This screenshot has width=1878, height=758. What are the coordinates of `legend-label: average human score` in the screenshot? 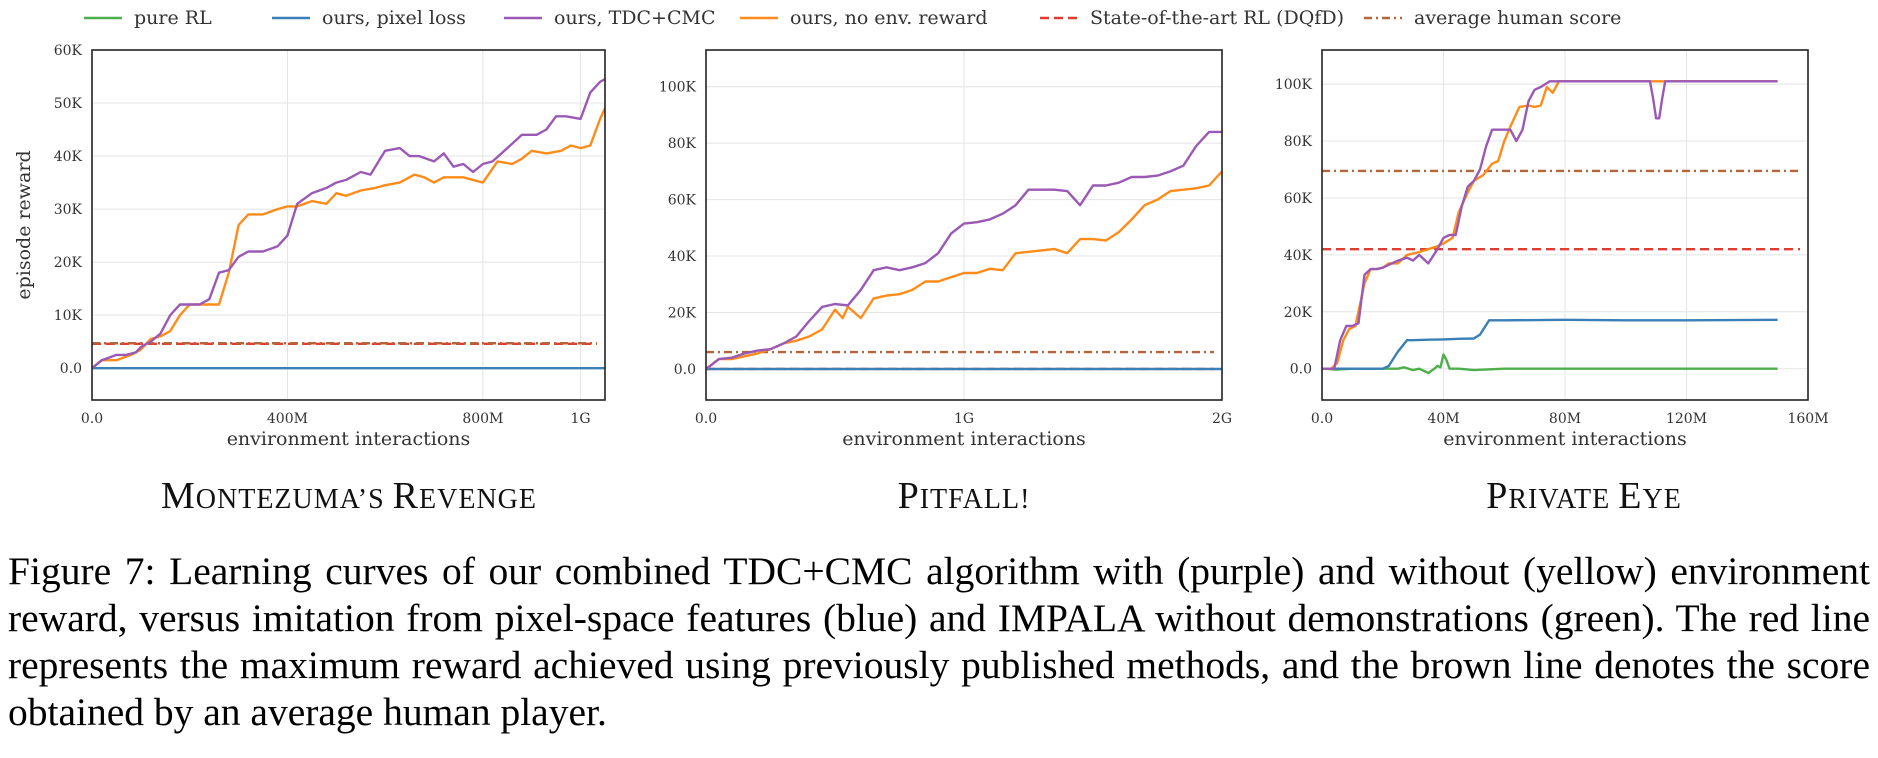 It's located at (1517, 18).